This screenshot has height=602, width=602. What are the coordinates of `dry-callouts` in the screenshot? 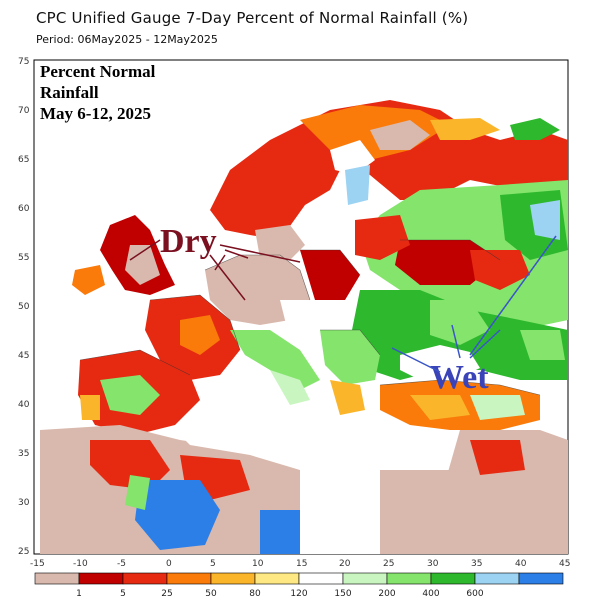 It's located at (215, 270).